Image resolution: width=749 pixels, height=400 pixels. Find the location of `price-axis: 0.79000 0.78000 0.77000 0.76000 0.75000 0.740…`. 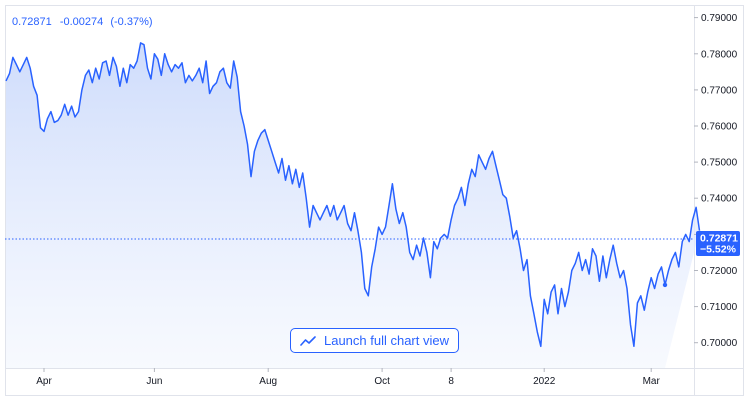

price-axis: 0.79000 0.78000 0.77000 0.76000 0.75000 0.740… is located at coordinates (716, 181).